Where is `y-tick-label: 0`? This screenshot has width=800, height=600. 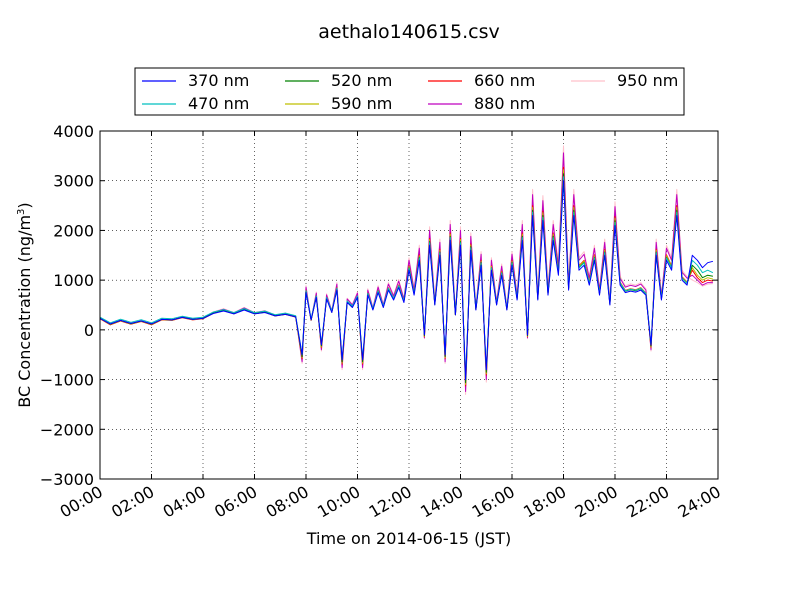
y-tick-label: 0 is located at coordinates (89, 330).